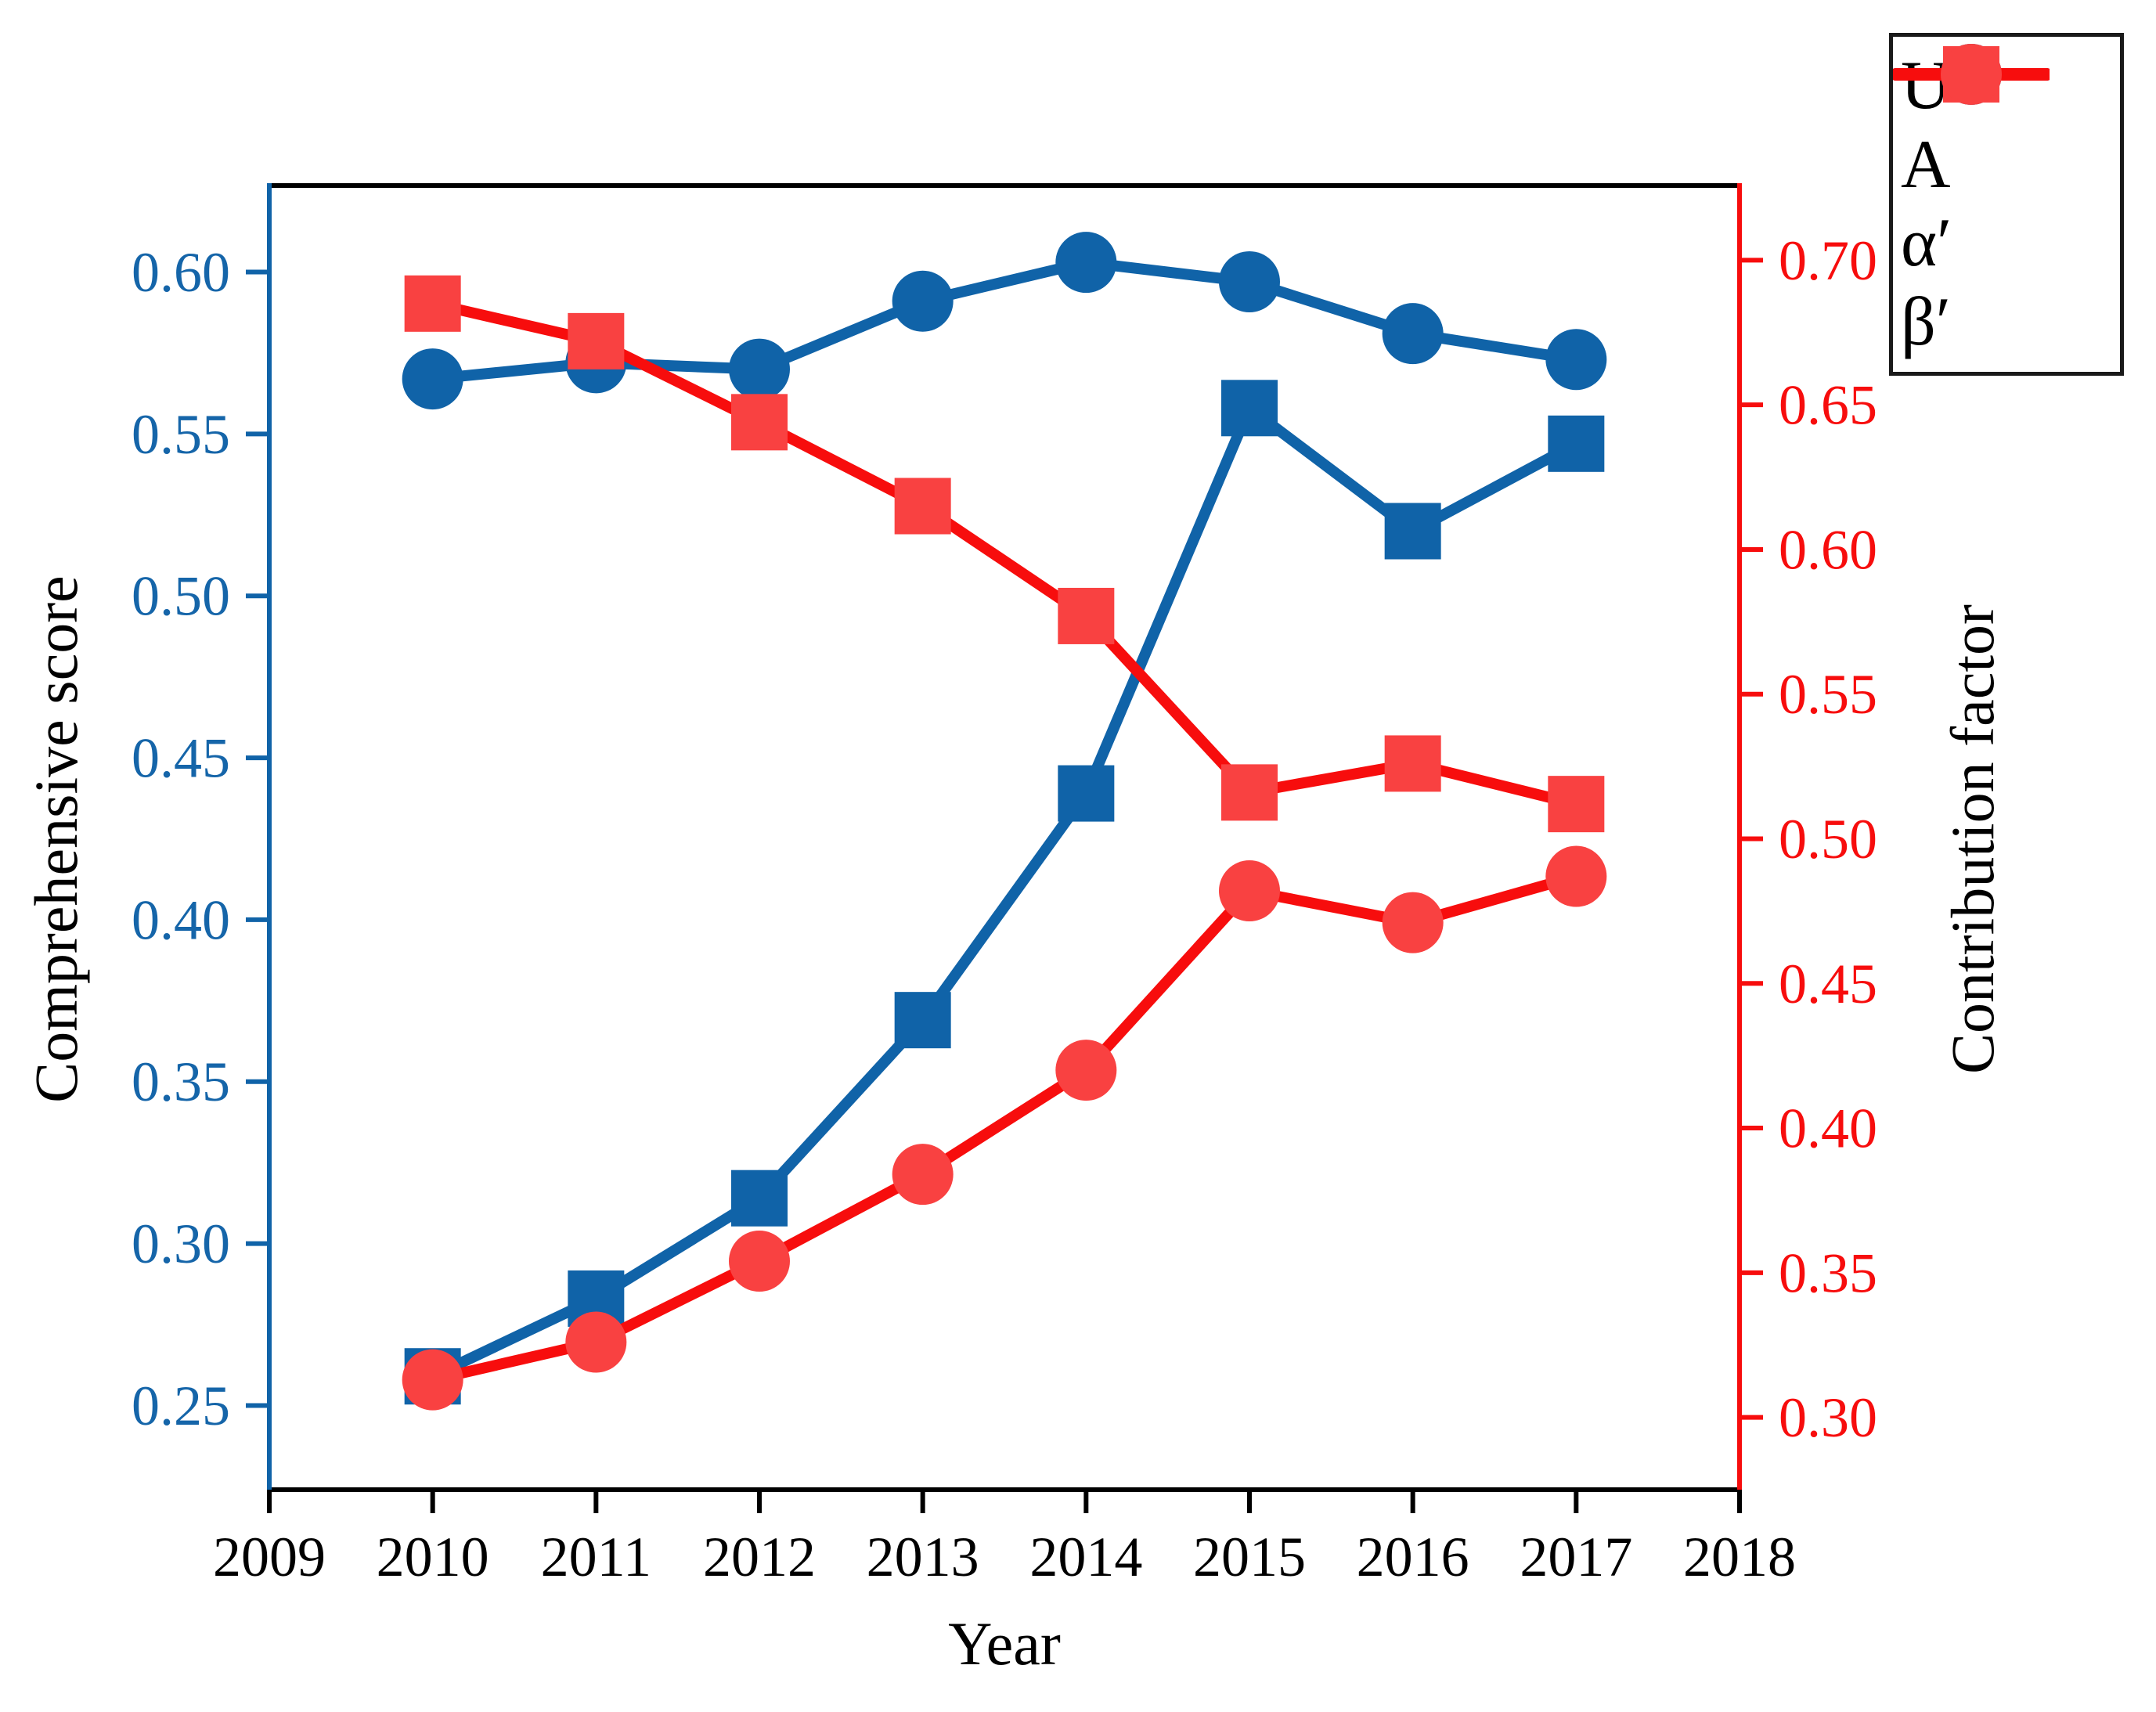  What do you see at coordinates (1413, 1557) in the screenshot?
I see `x-axis-tick-label: 2016` at bounding box center [1413, 1557].